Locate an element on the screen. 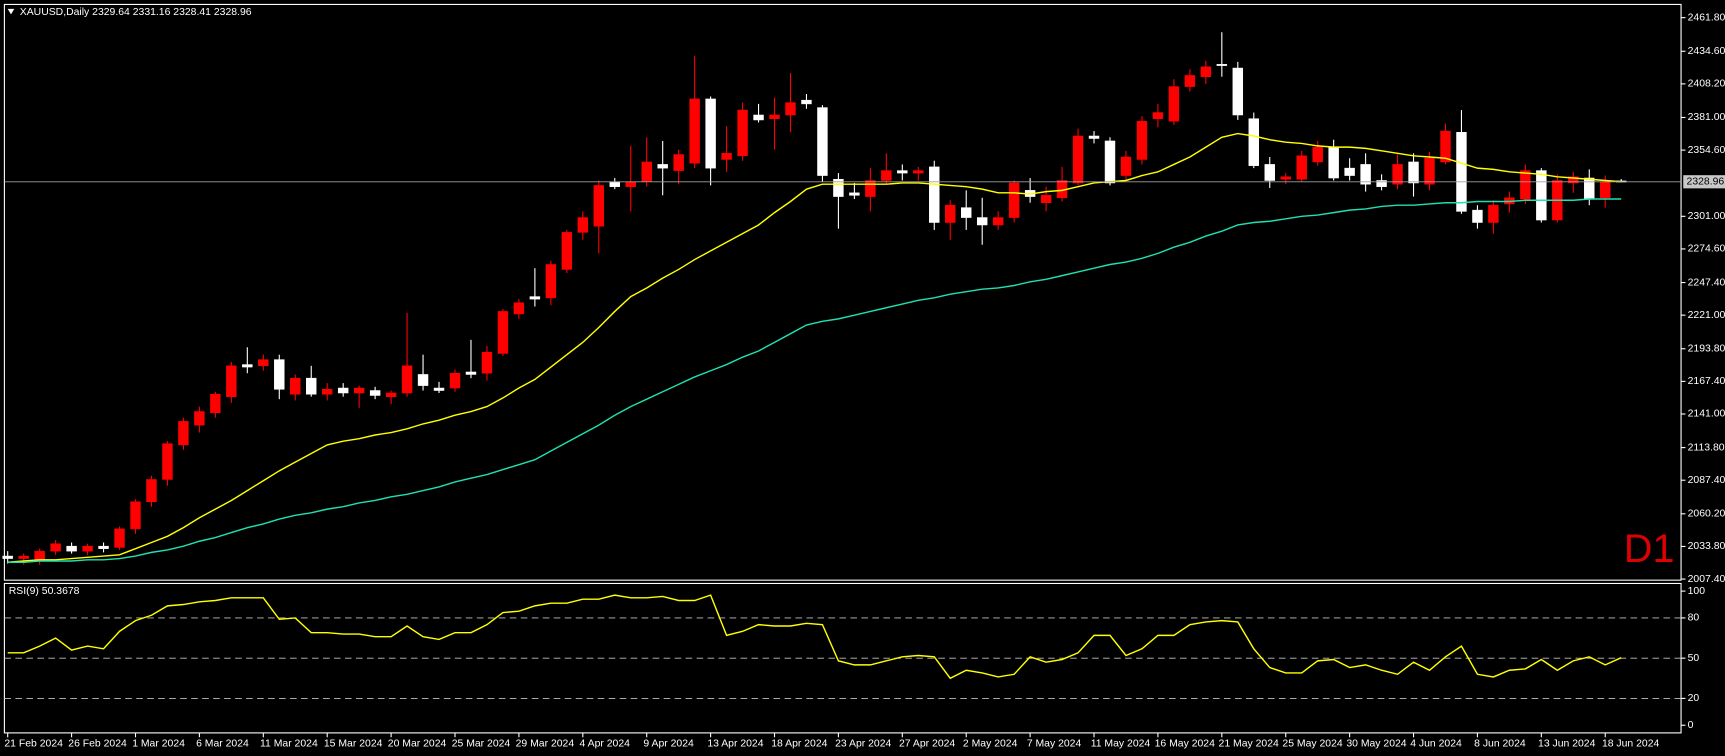 The width and height of the screenshot is (1725, 756). x-tick-label: 4 Jun 2024 is located at coordinates (1436, 744).